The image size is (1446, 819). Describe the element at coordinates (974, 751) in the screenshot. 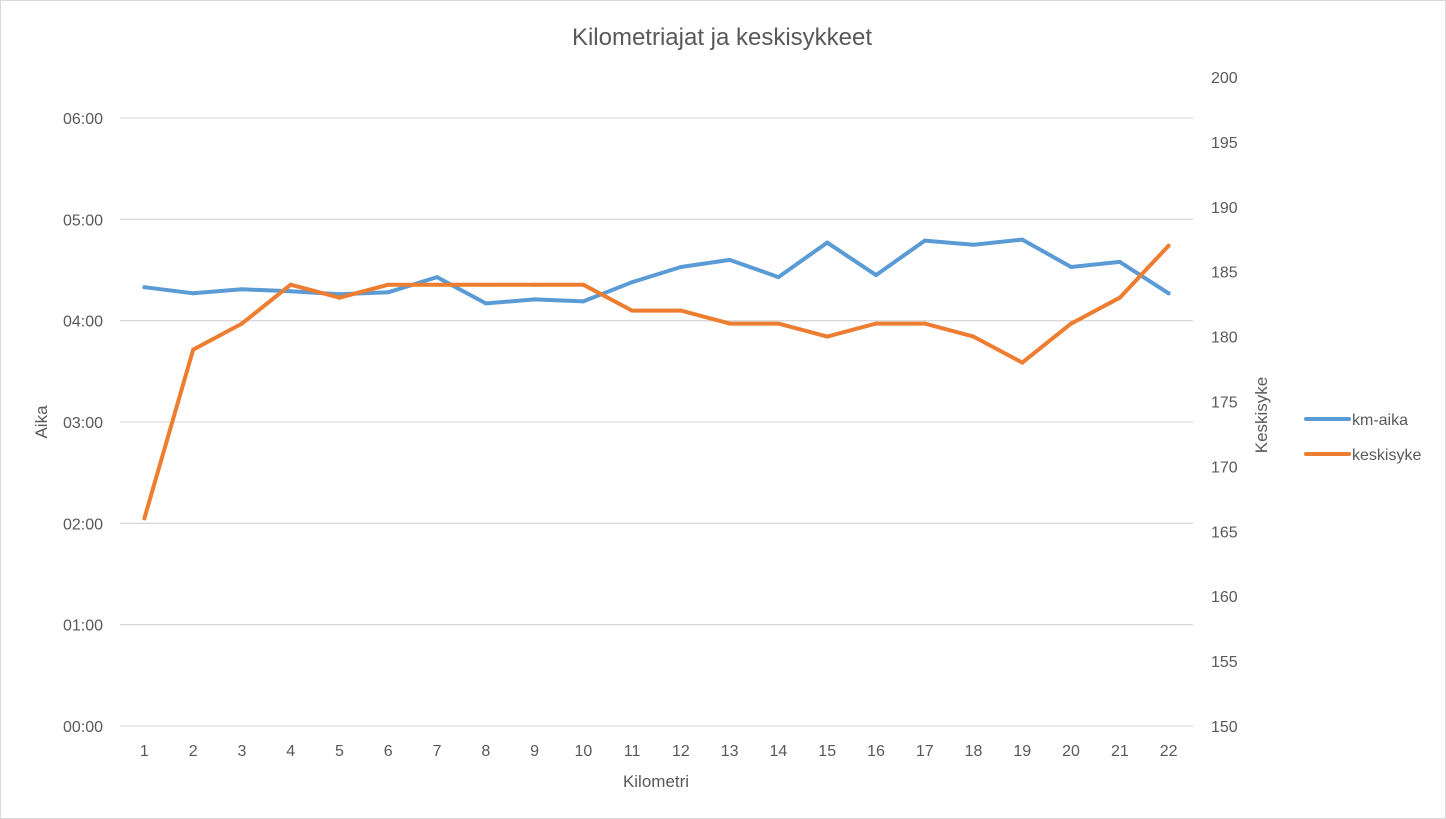

I see `x-tick-label: 18` at that location.